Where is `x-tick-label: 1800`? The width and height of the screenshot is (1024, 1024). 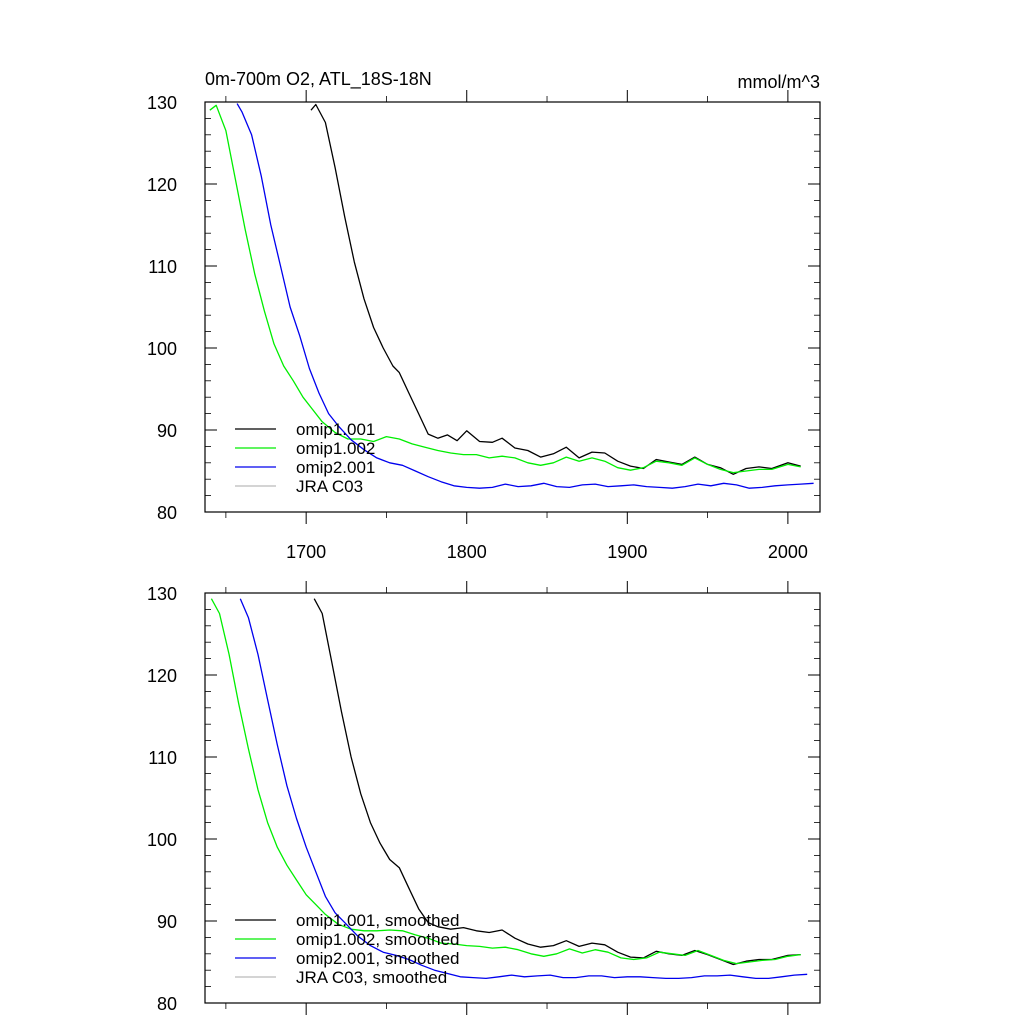
x-tick-label: 1800 is located at coordinates (467, 552).